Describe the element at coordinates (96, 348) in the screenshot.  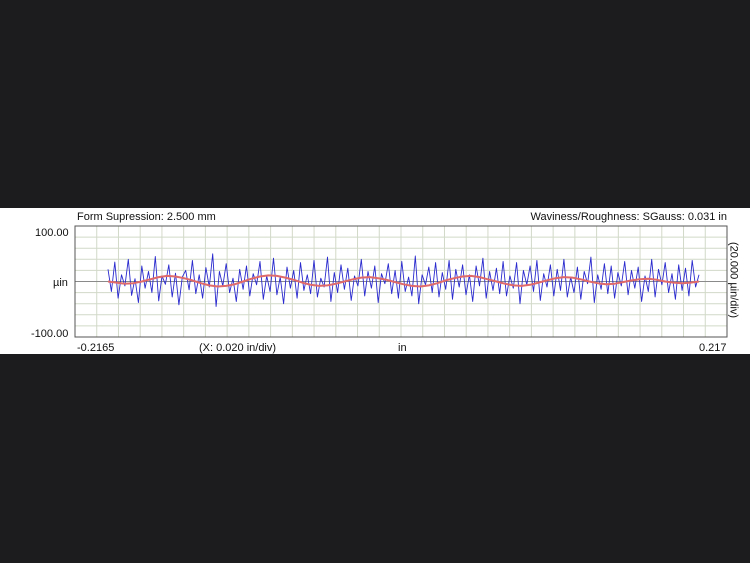
I see `x-left-tick: -0.2165` at that location.